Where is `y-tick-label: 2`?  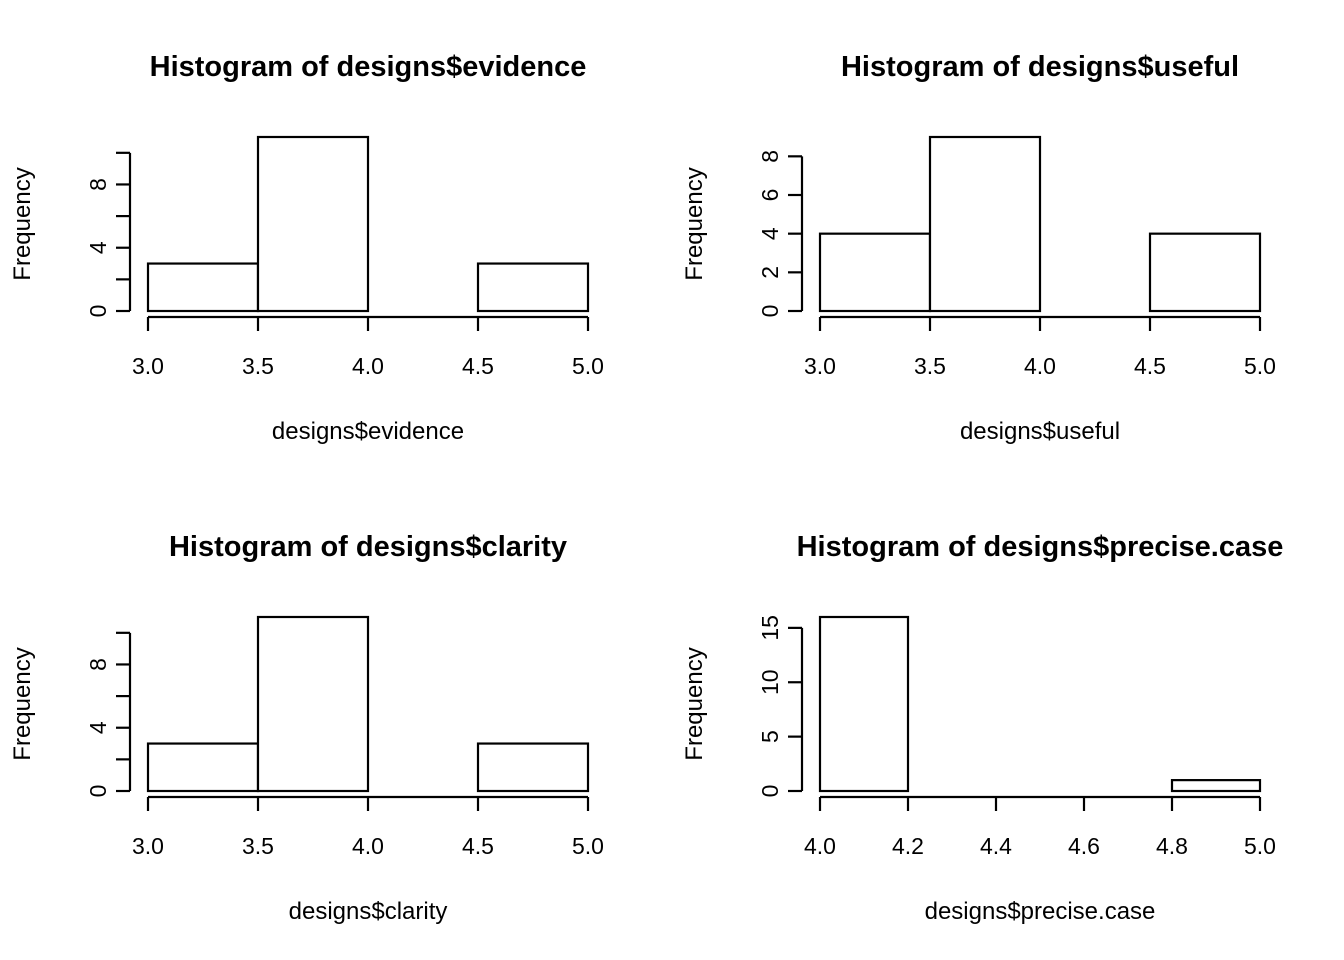
y-tick-label: 2 is located at coordinates (770, 272).